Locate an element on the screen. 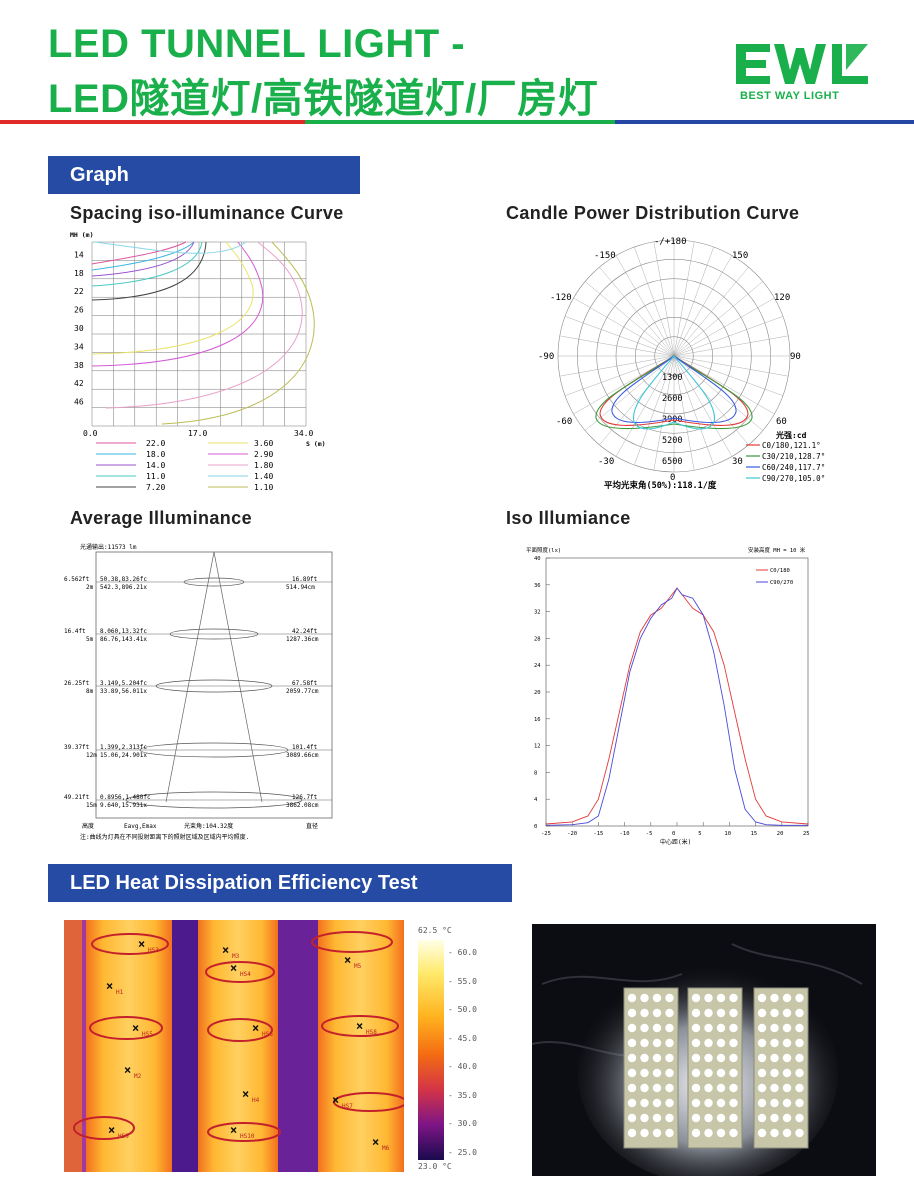 The image size is (914, 1183). avg-row-dia-cm: 514.94cm is located at coordinates (300, 587).